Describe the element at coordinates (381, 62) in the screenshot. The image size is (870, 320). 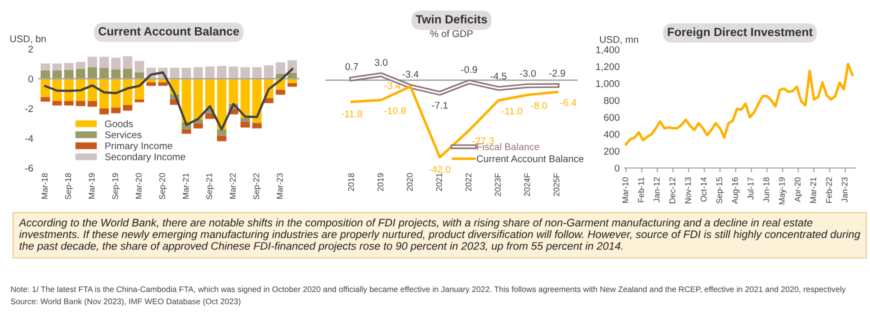
I see `data-label: 3.0` at that location.